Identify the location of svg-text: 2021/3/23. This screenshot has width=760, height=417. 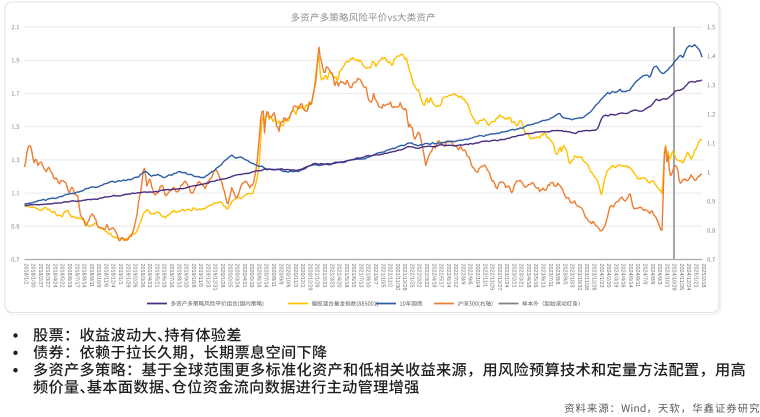
(331, 276).